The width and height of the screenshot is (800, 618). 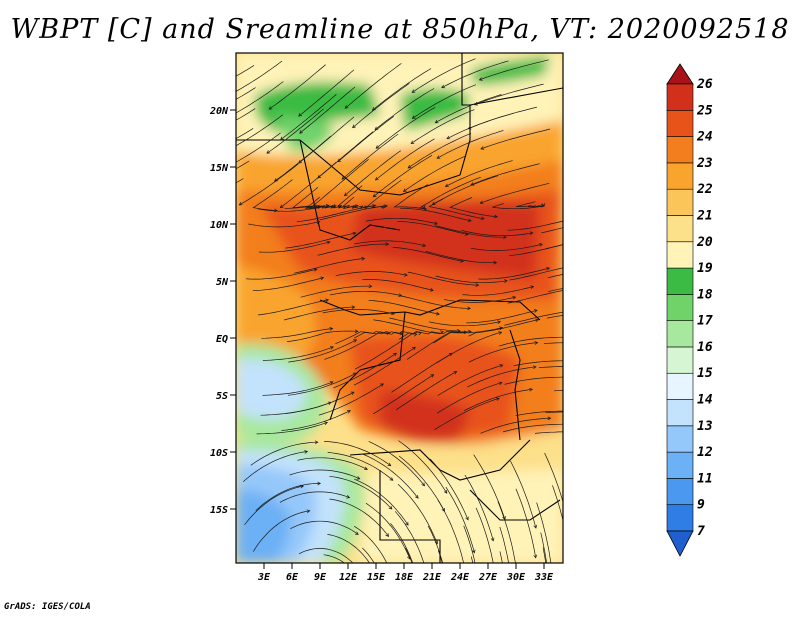 What do you see at coordinates (219, 510) in the screenshot?
I see `lat-label: 15S` at bounding box center [219, 510].